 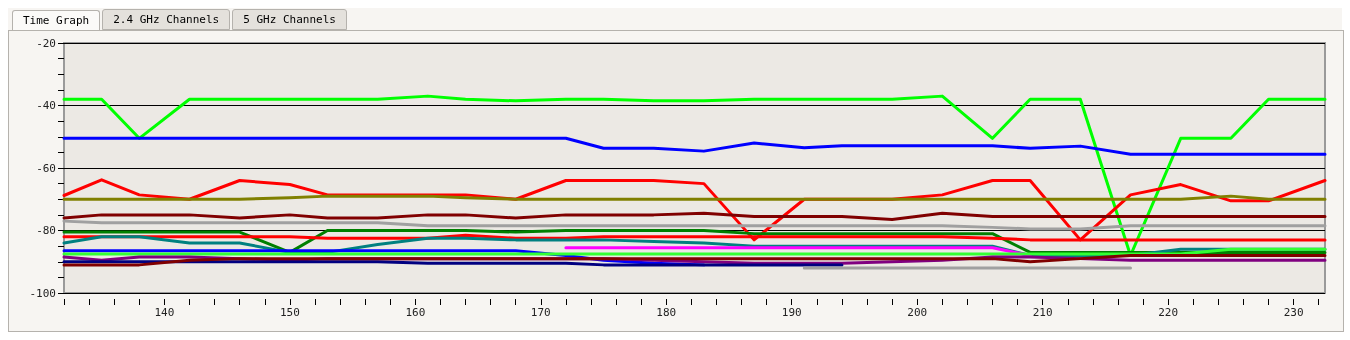 What do you see at coordinates (415, 312) in the screenshot?
I see `x-tick-label: 160` at bounding box center [415, 312].